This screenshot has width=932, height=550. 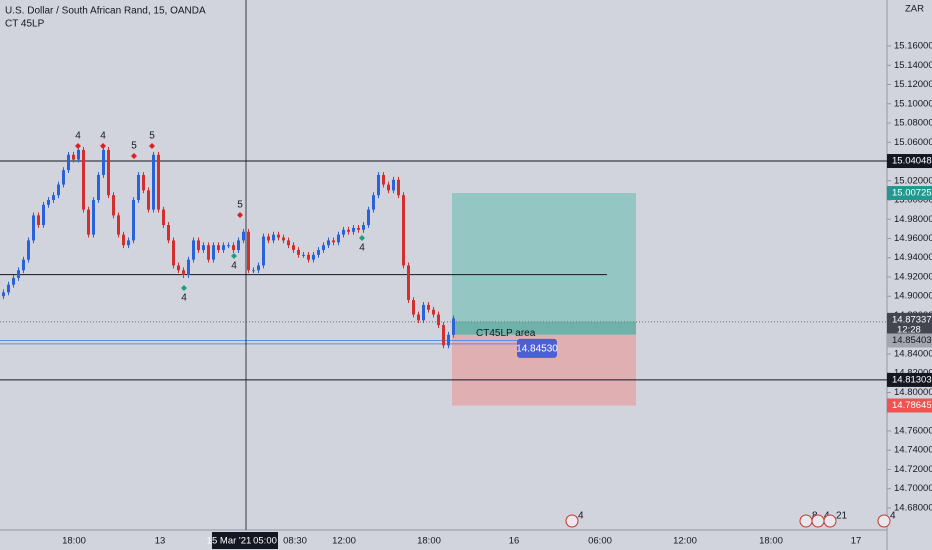 I want to click on price-tick-label: 15.08000, so click(x=913, y=123).